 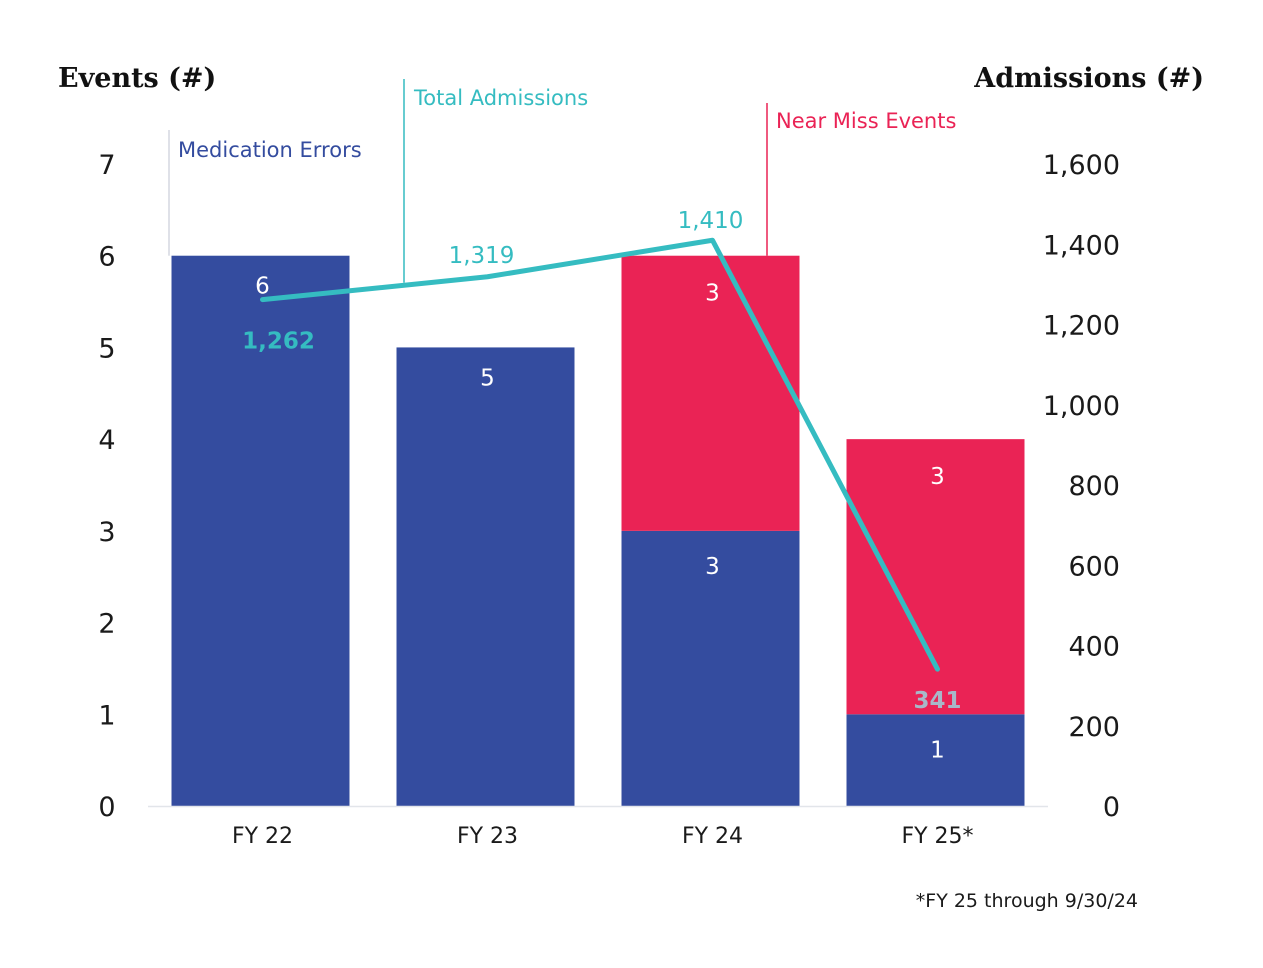 What do you see at coordinates (603, 836) in the screenshot?
I see `x-axis-categories: FY 22 FY 23 FY 24 FY 25*` at bounding box center [603, 836].